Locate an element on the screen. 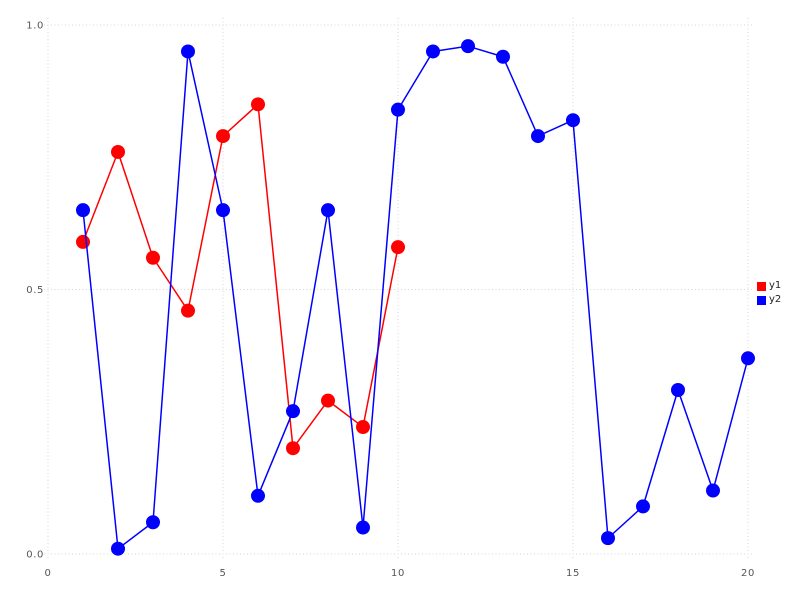  x-tick-label: 5 is located at coordinates (223, 573).